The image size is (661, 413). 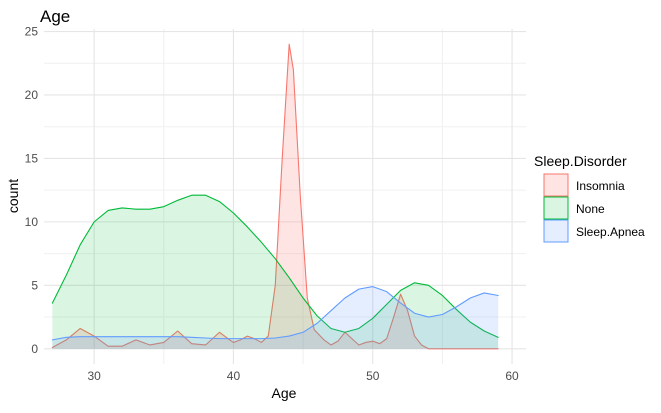 What do you see at coordinates (556, 185) in the screenshot?
I see `legend-key-insomnia` at bounding box center [556, 185].